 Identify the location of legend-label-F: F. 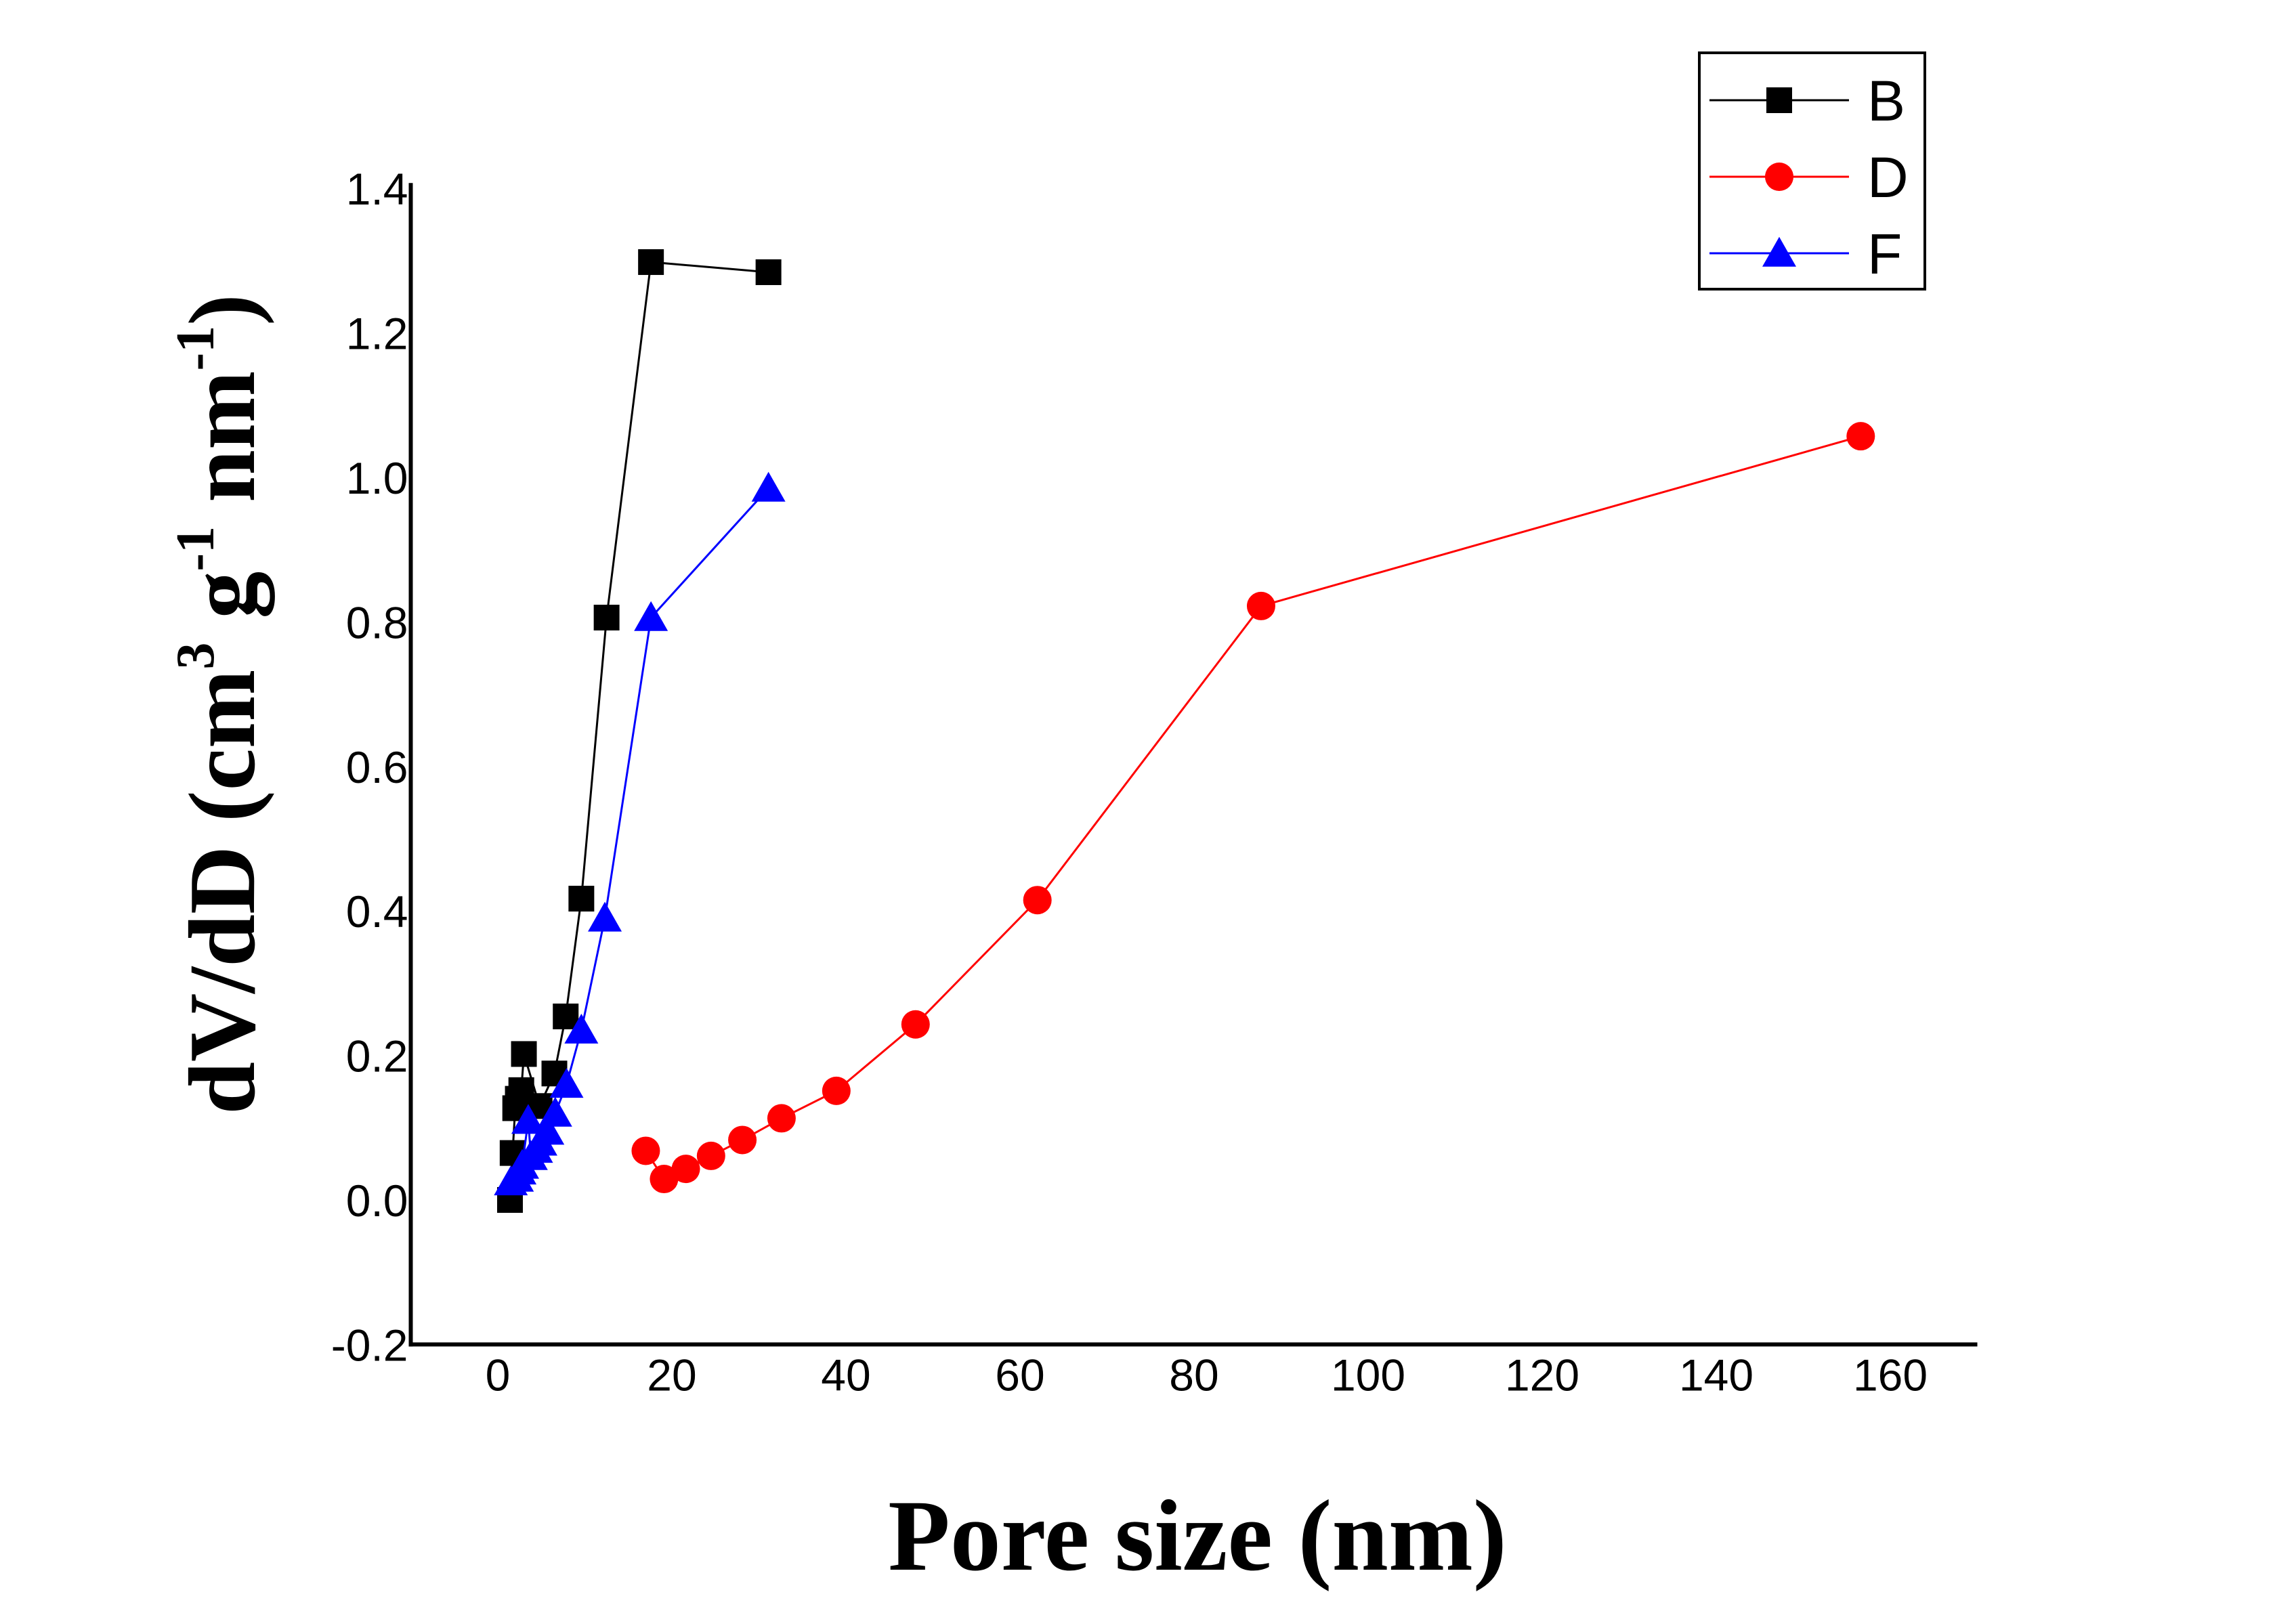
(1884, 254).